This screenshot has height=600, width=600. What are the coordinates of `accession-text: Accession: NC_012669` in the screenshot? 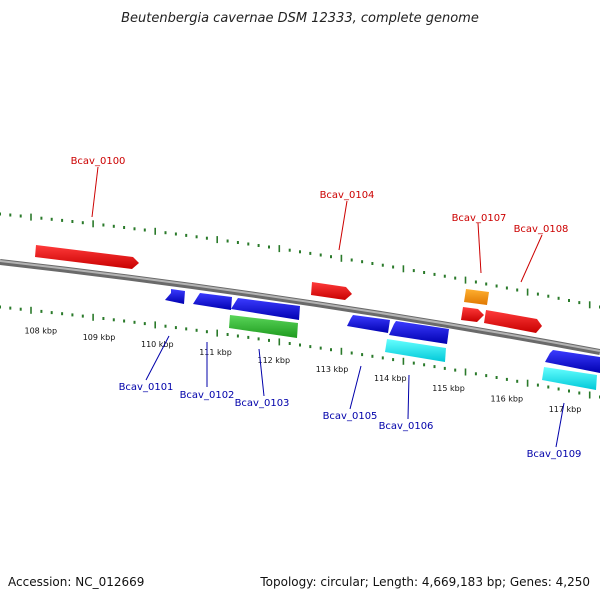 It's located at (76, 582).